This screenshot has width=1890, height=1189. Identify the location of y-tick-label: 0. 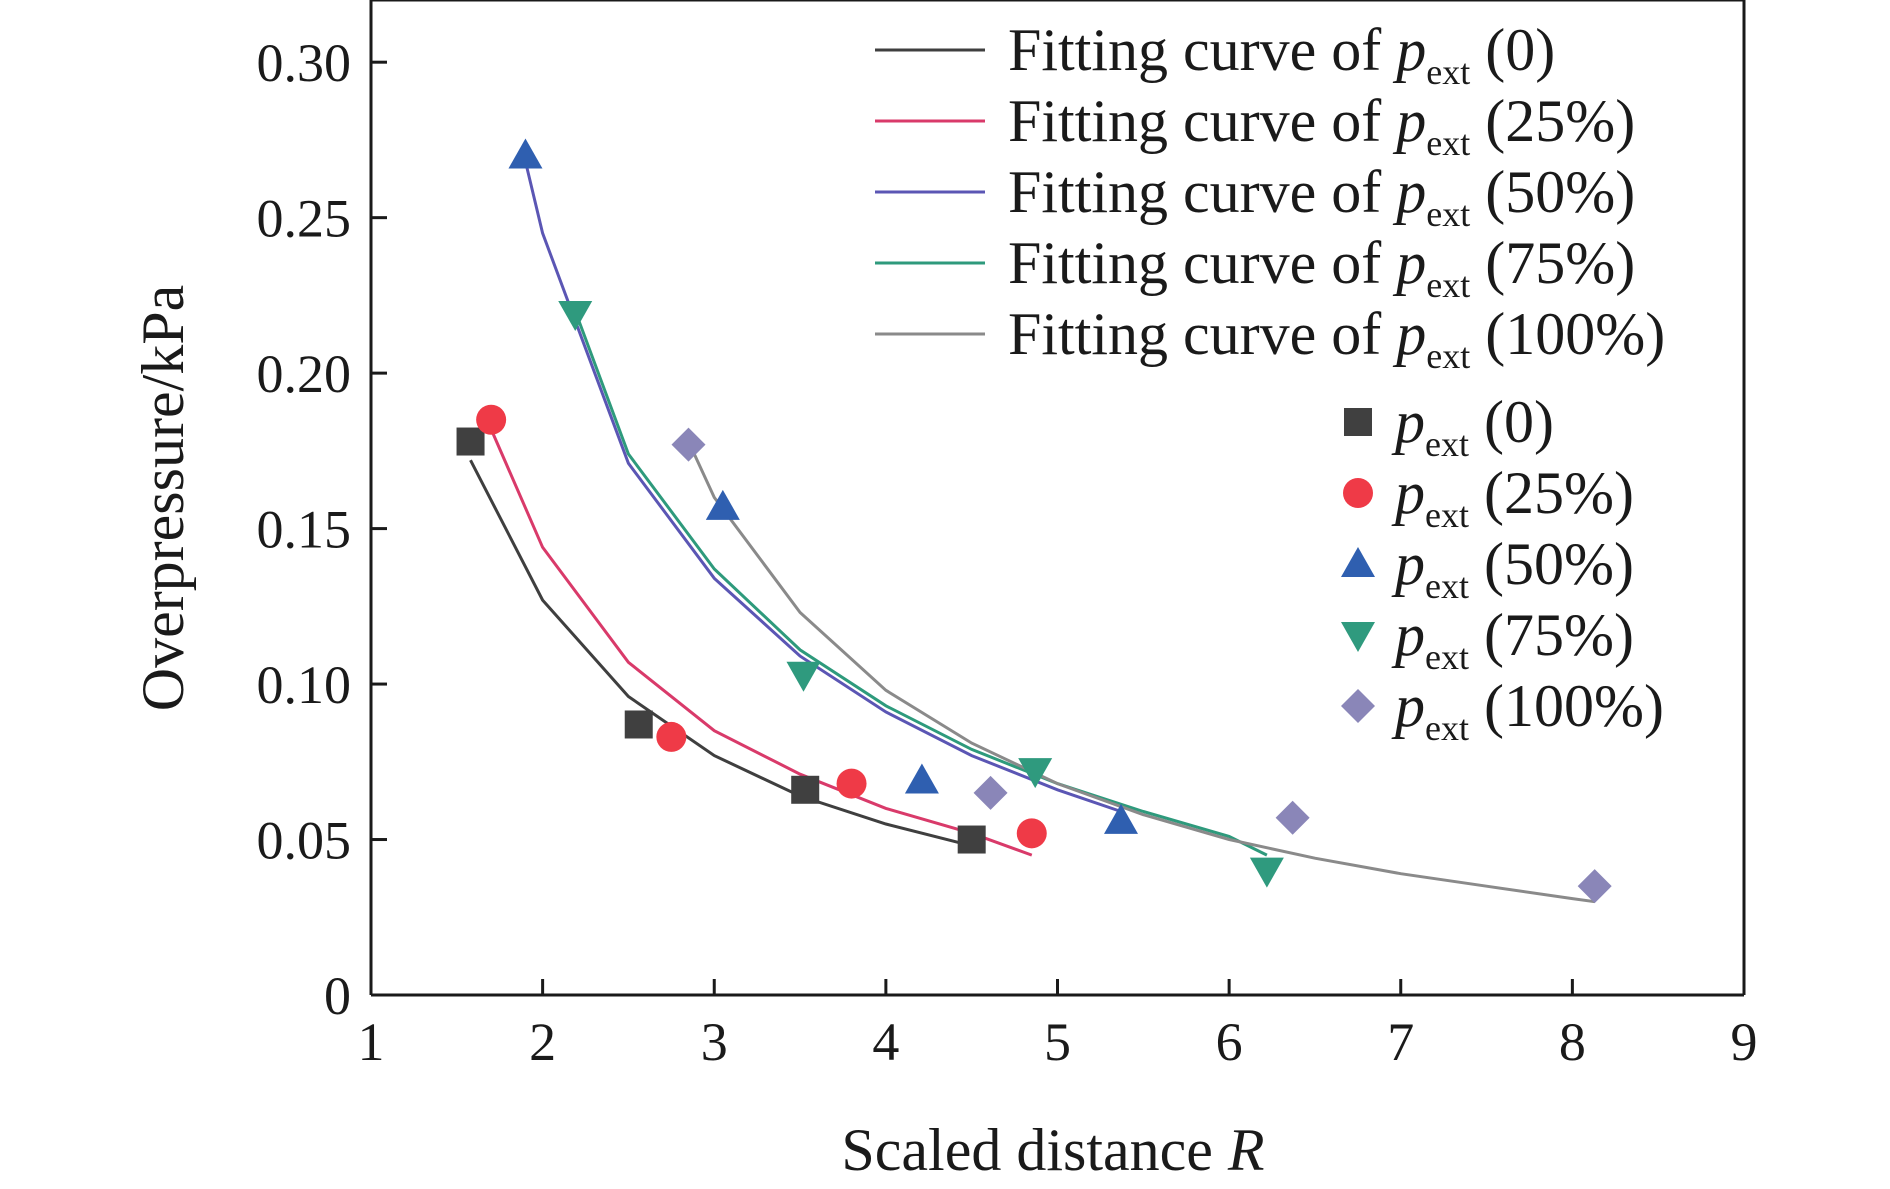
(337, 996).